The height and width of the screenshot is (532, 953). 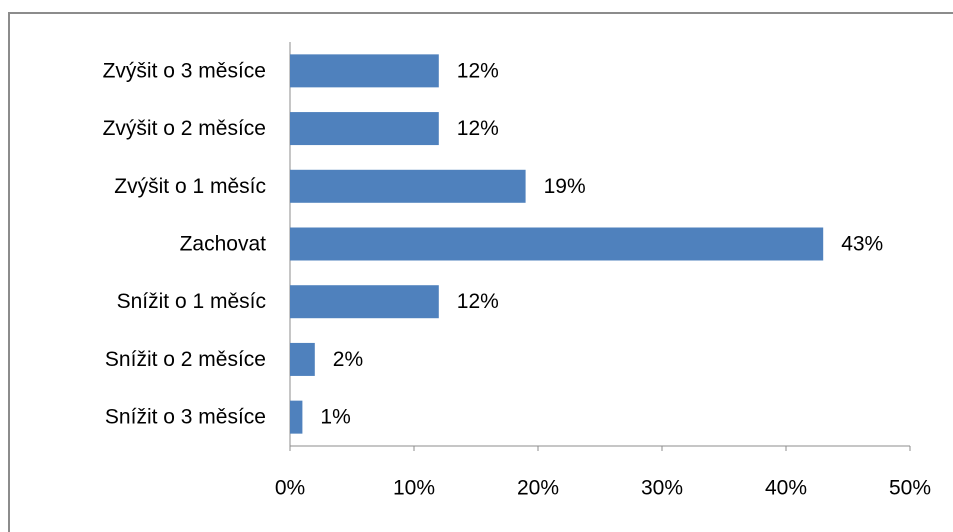 I want to click on category-label: Zvýšit o 2 měsíce, so click(x=184, y=128).